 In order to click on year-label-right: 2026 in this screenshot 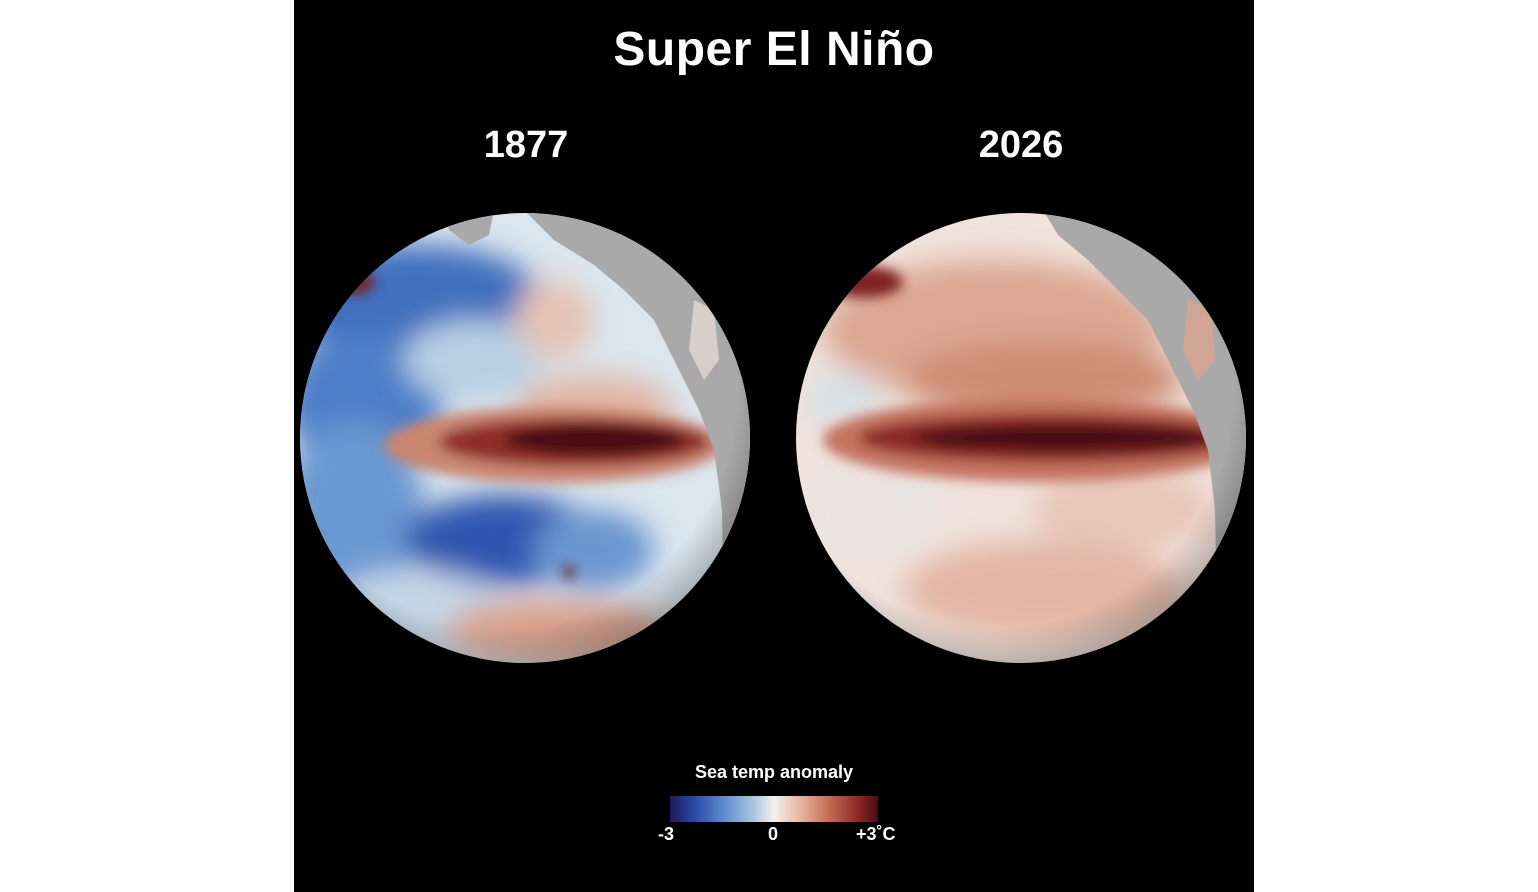, I will do `click(1021, 145)`.